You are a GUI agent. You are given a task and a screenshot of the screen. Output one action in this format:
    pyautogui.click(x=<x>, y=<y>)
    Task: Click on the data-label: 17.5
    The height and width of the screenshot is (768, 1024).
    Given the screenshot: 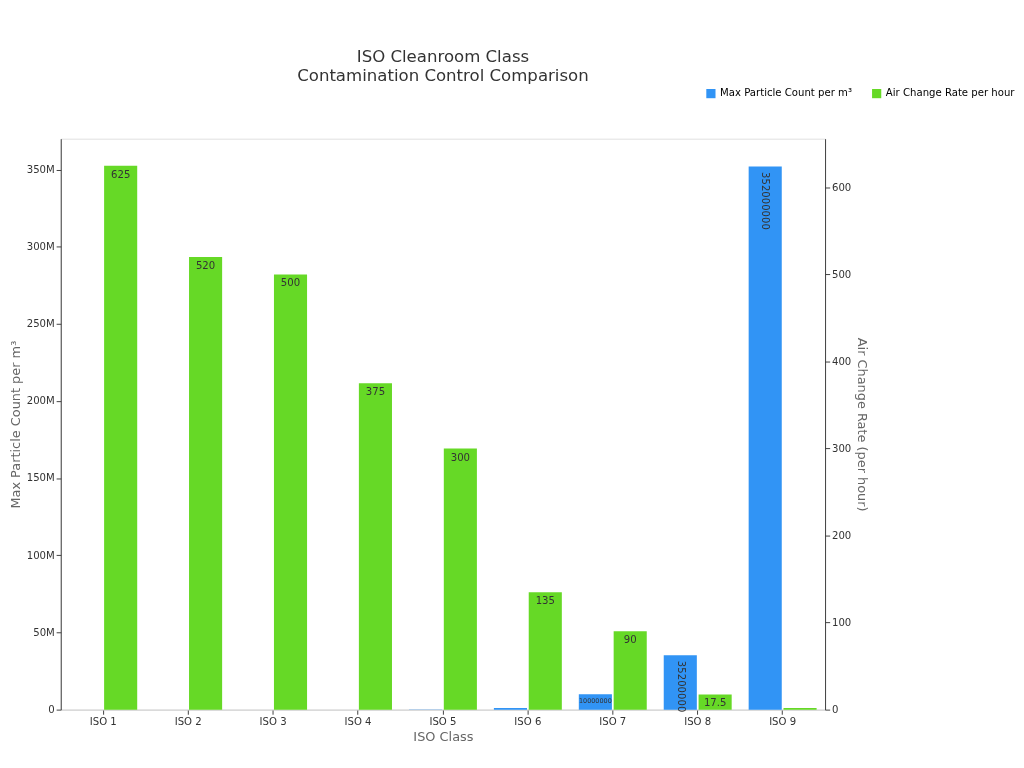 What is the action you would take?
    pyautogui.click(x=715, y=703)
    